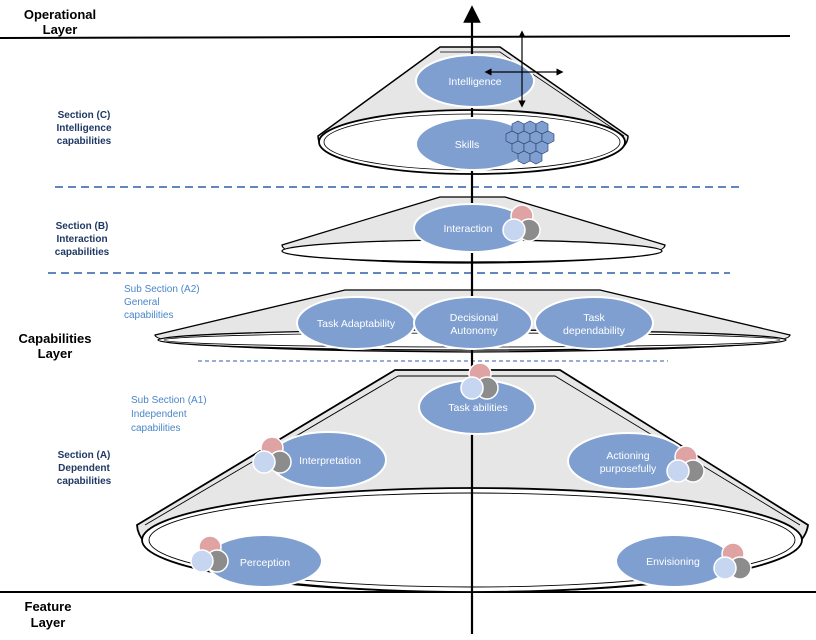 The height and width of the screenshot is (640, 816). I want to click on task-dependability-label-line1: Task, so click(594, 318).